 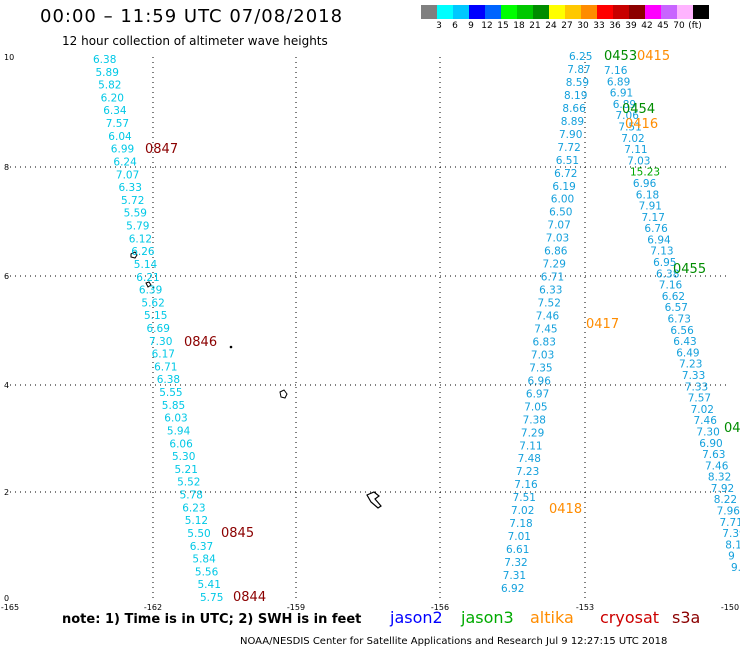 I want to click on wave-height-value: 7.96, so click(x=728, y=512).